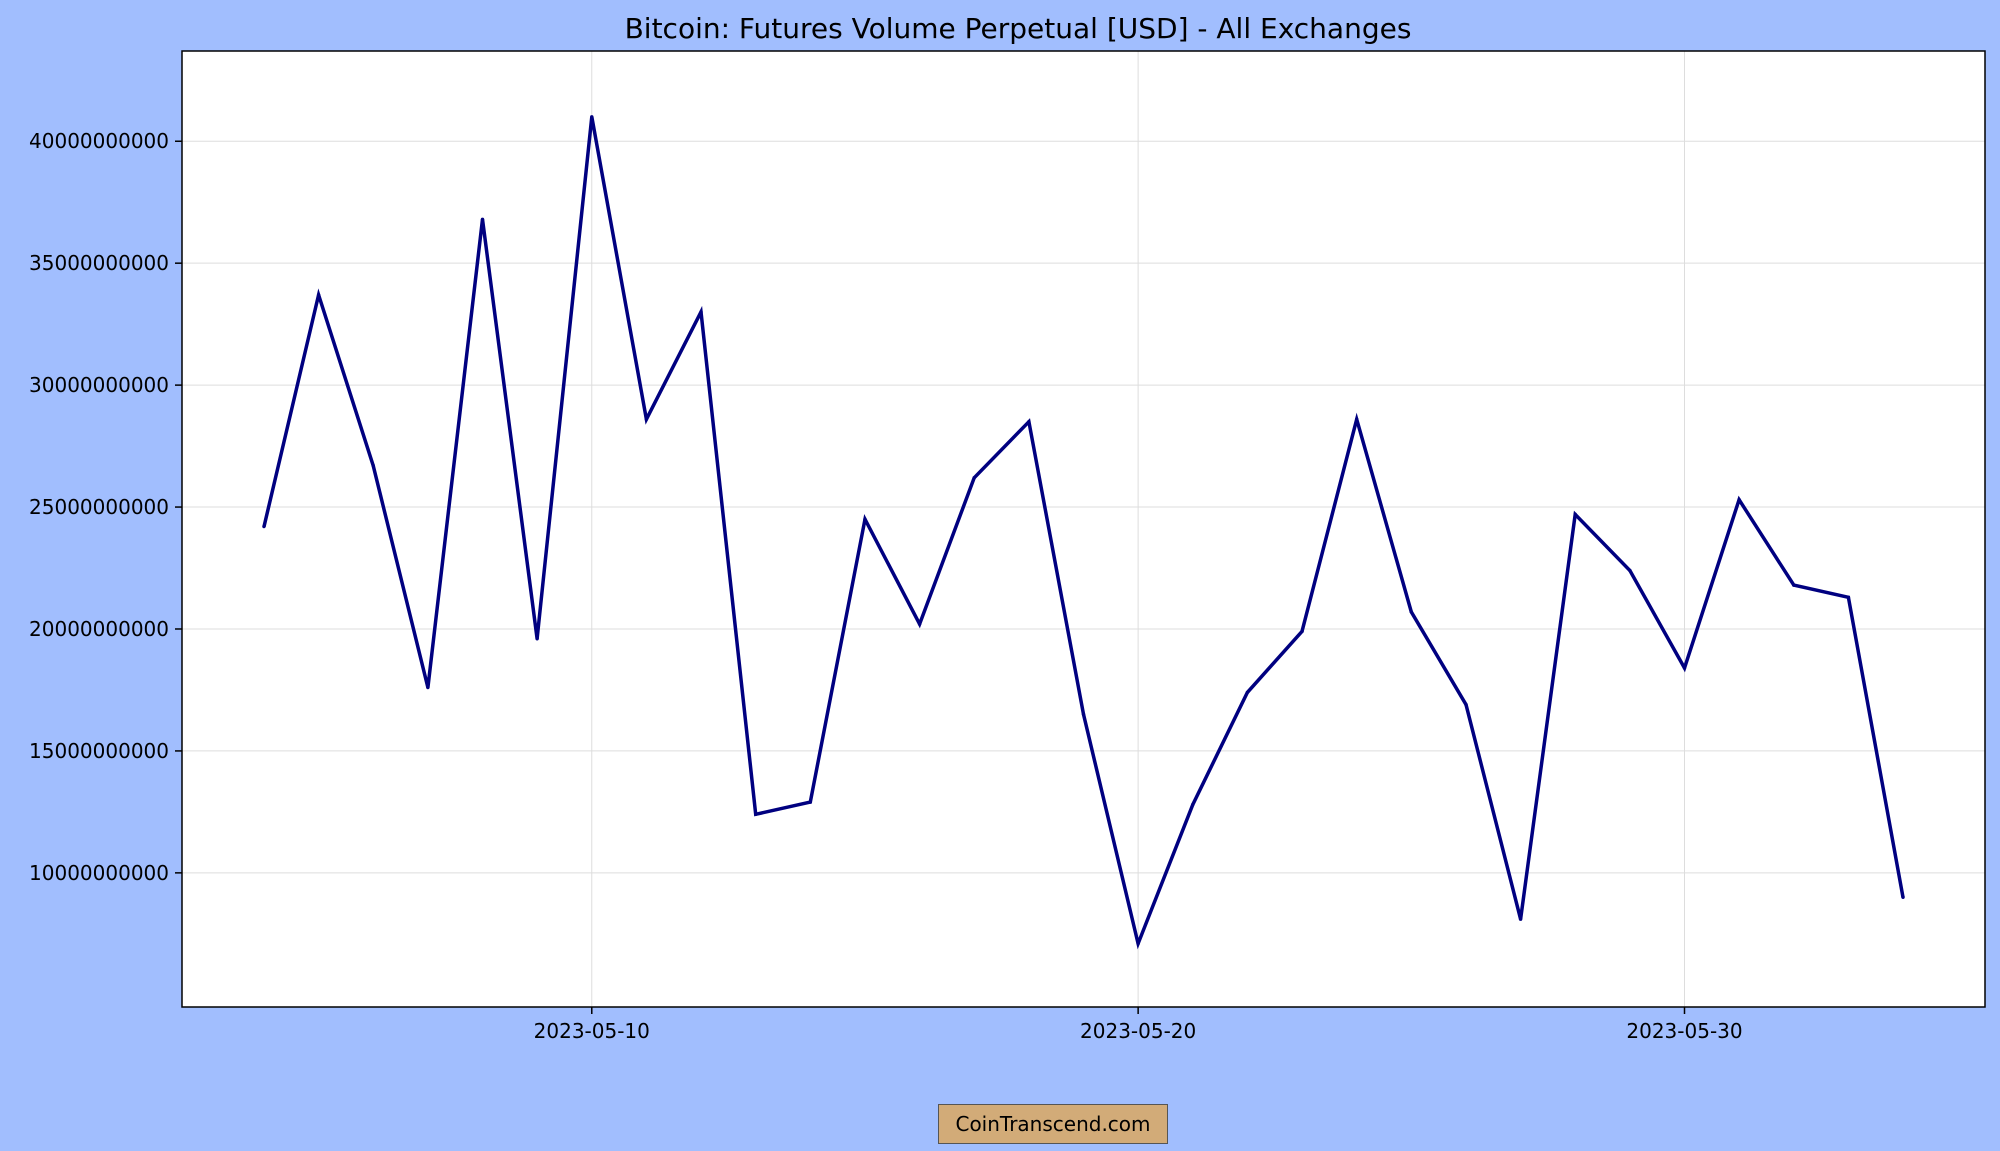 This screenshot has height=1151, width=2000. Describe the element at coordinates (99, 751) in the screenshot. I see `y-tick-label: 15000000000` at that location.